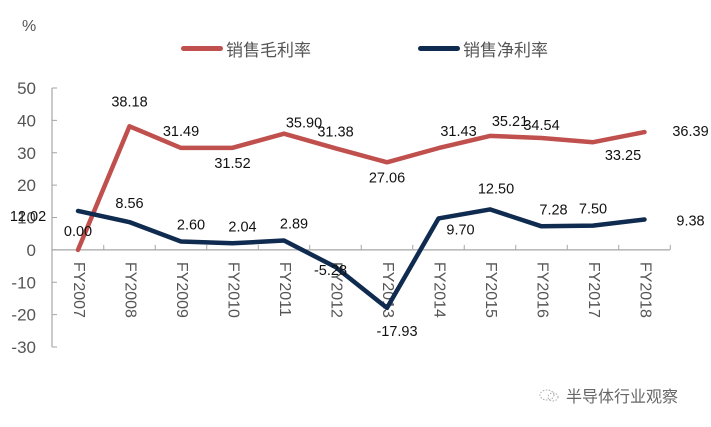 Image resolution: width=711 pixels, height=427 pixels. I want to click on data-label: 2.04, so click(242, 227).